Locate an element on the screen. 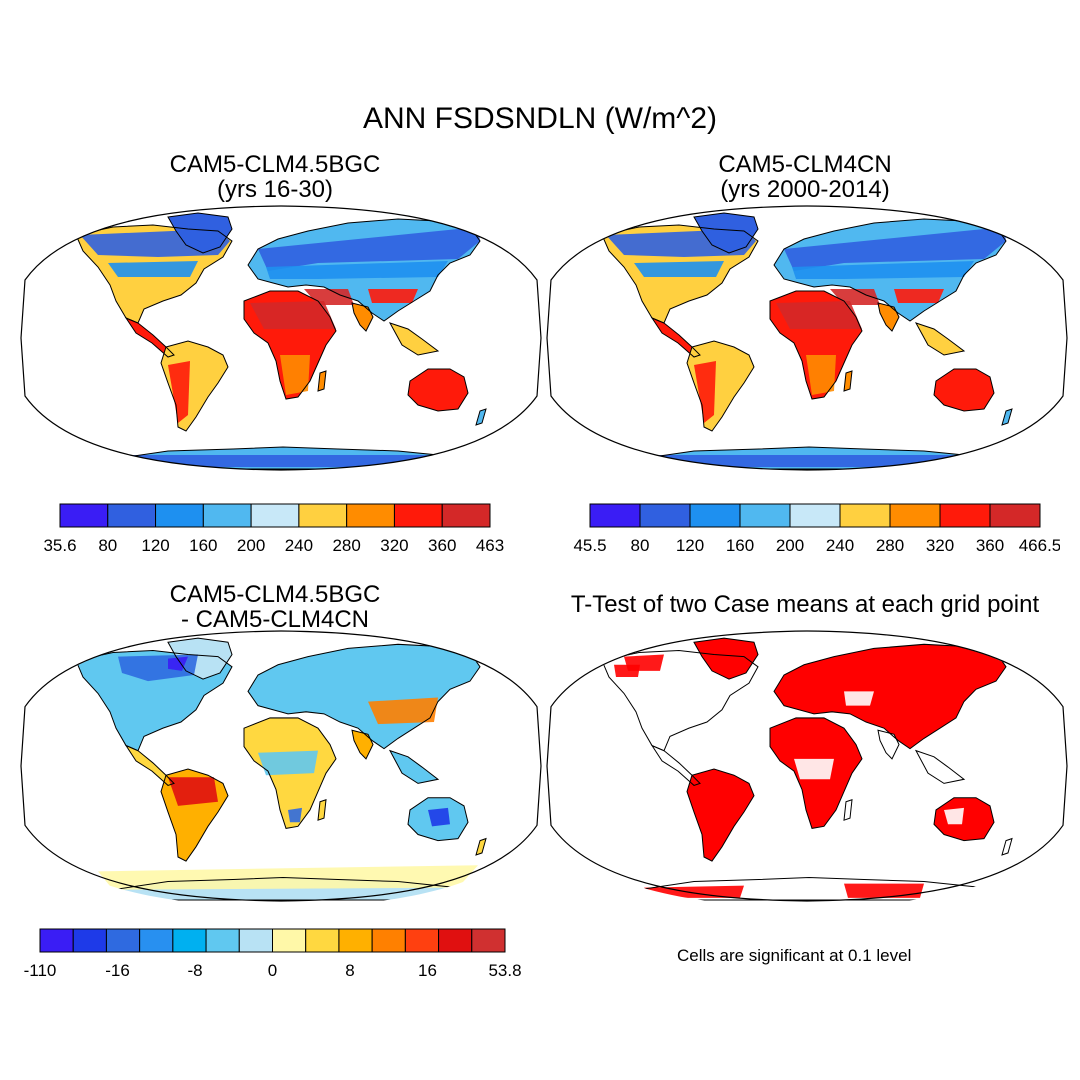  colorbar-2-label: 320 is located at coordinates (940, 545).